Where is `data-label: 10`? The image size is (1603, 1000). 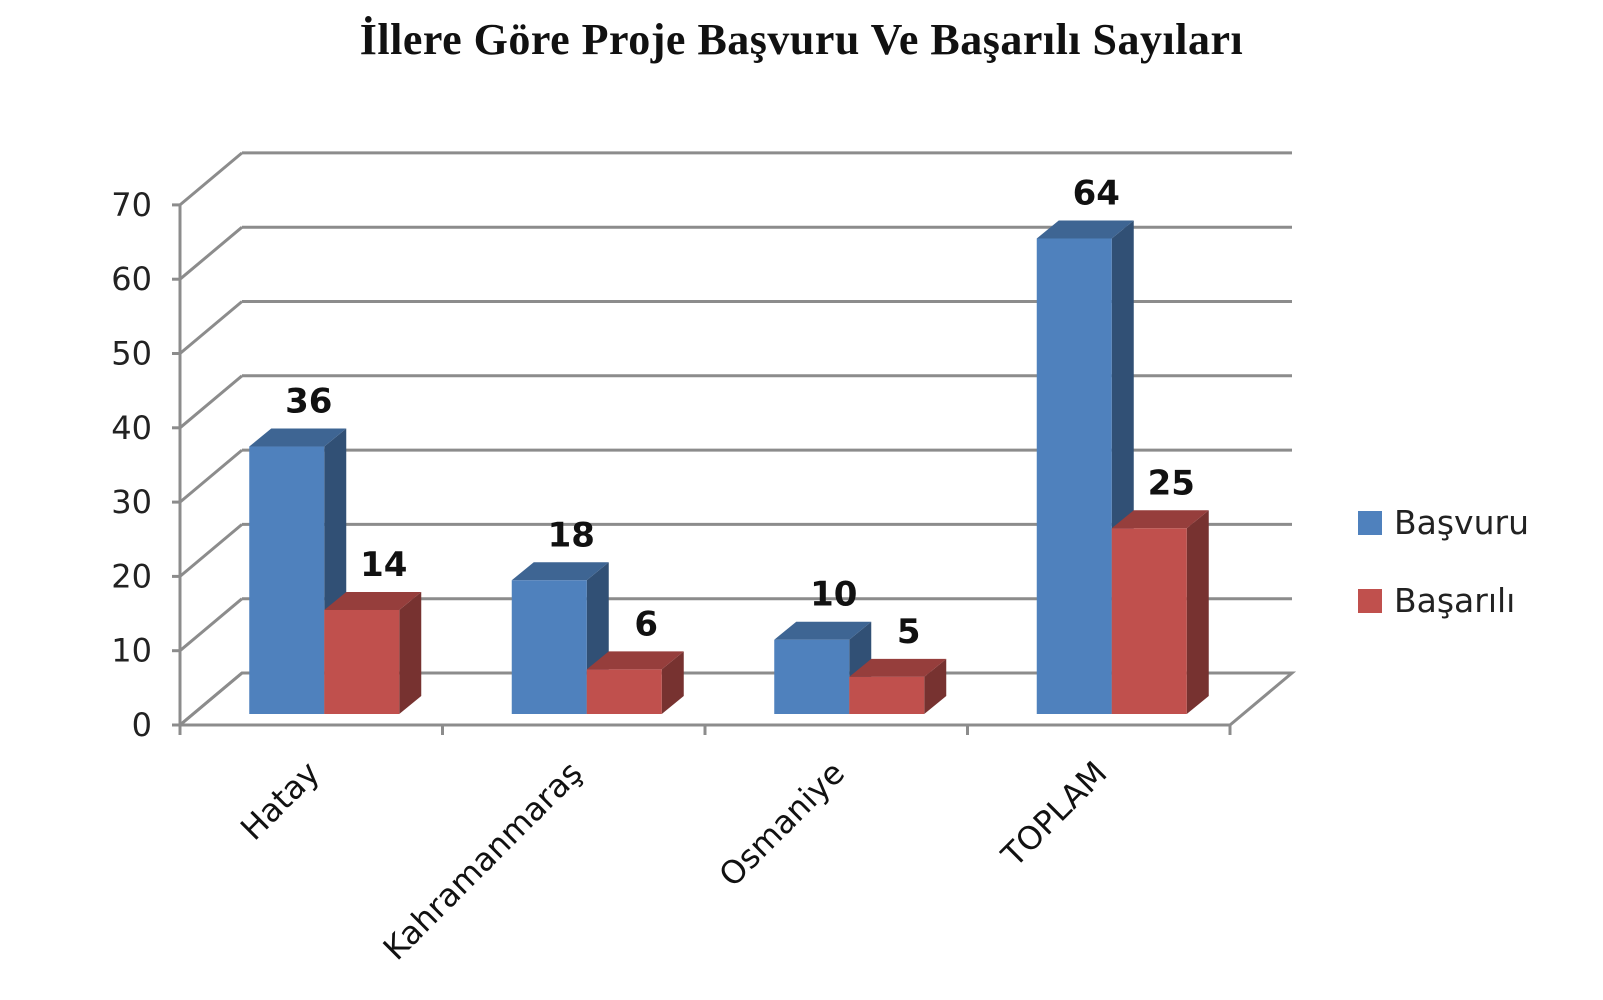 data-label: 10 is located at coordinates (833, 595).